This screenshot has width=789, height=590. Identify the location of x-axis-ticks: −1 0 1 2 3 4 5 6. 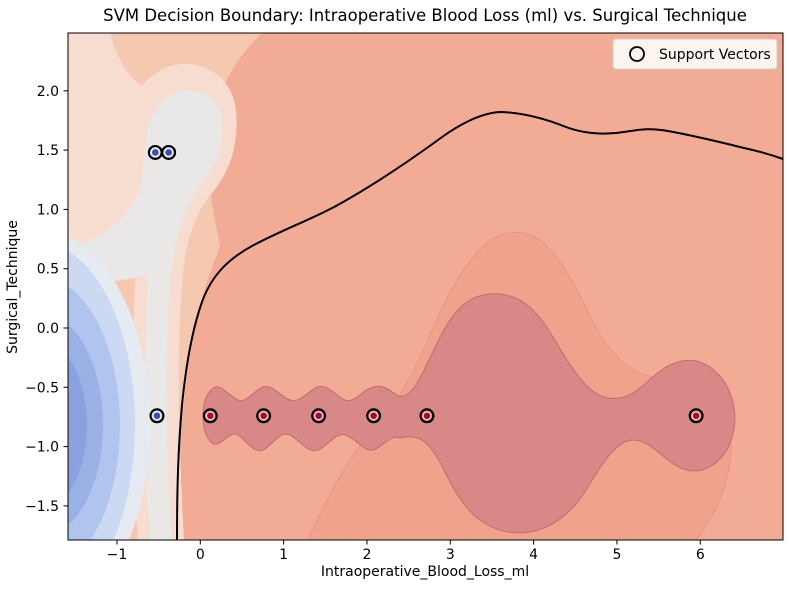
(406, 551).